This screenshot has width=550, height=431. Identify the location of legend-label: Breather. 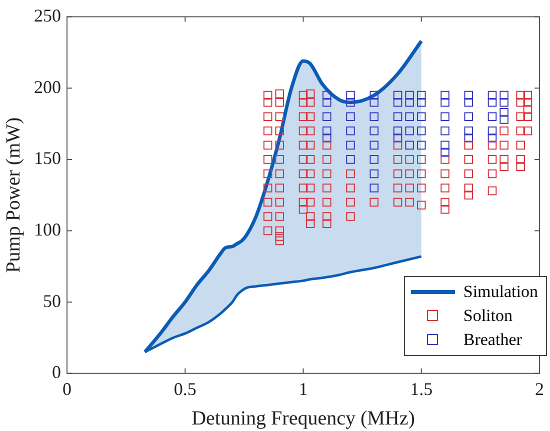
(492, 340).